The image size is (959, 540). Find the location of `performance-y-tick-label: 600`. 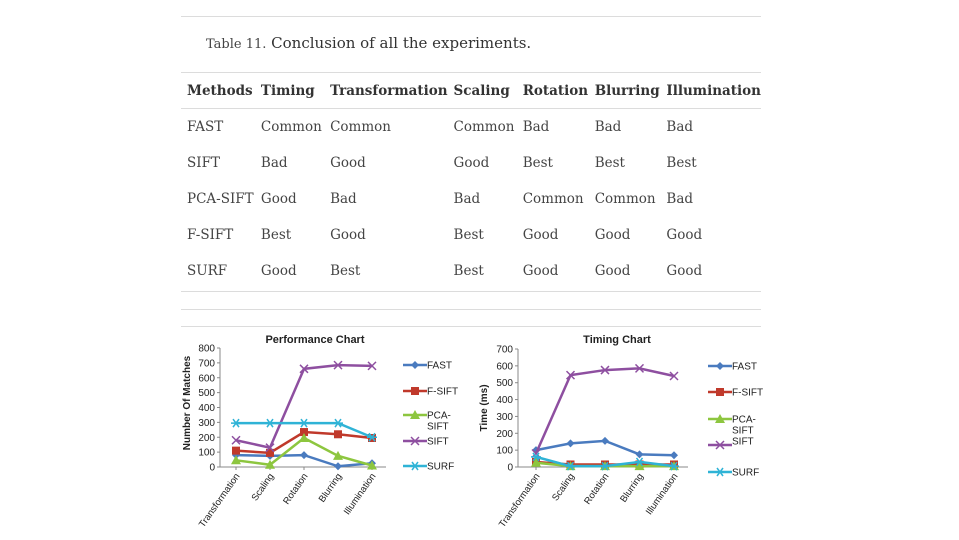

performance-y-tick-label: 600 is located at coordinates (206, 378).